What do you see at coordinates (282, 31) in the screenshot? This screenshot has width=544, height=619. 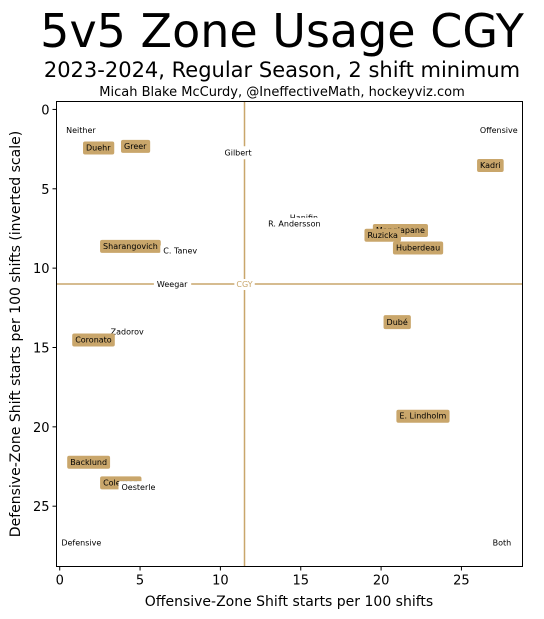 I see `chart-title: 5v5 Zone Usage CGY` at bounding box center [282, 31].